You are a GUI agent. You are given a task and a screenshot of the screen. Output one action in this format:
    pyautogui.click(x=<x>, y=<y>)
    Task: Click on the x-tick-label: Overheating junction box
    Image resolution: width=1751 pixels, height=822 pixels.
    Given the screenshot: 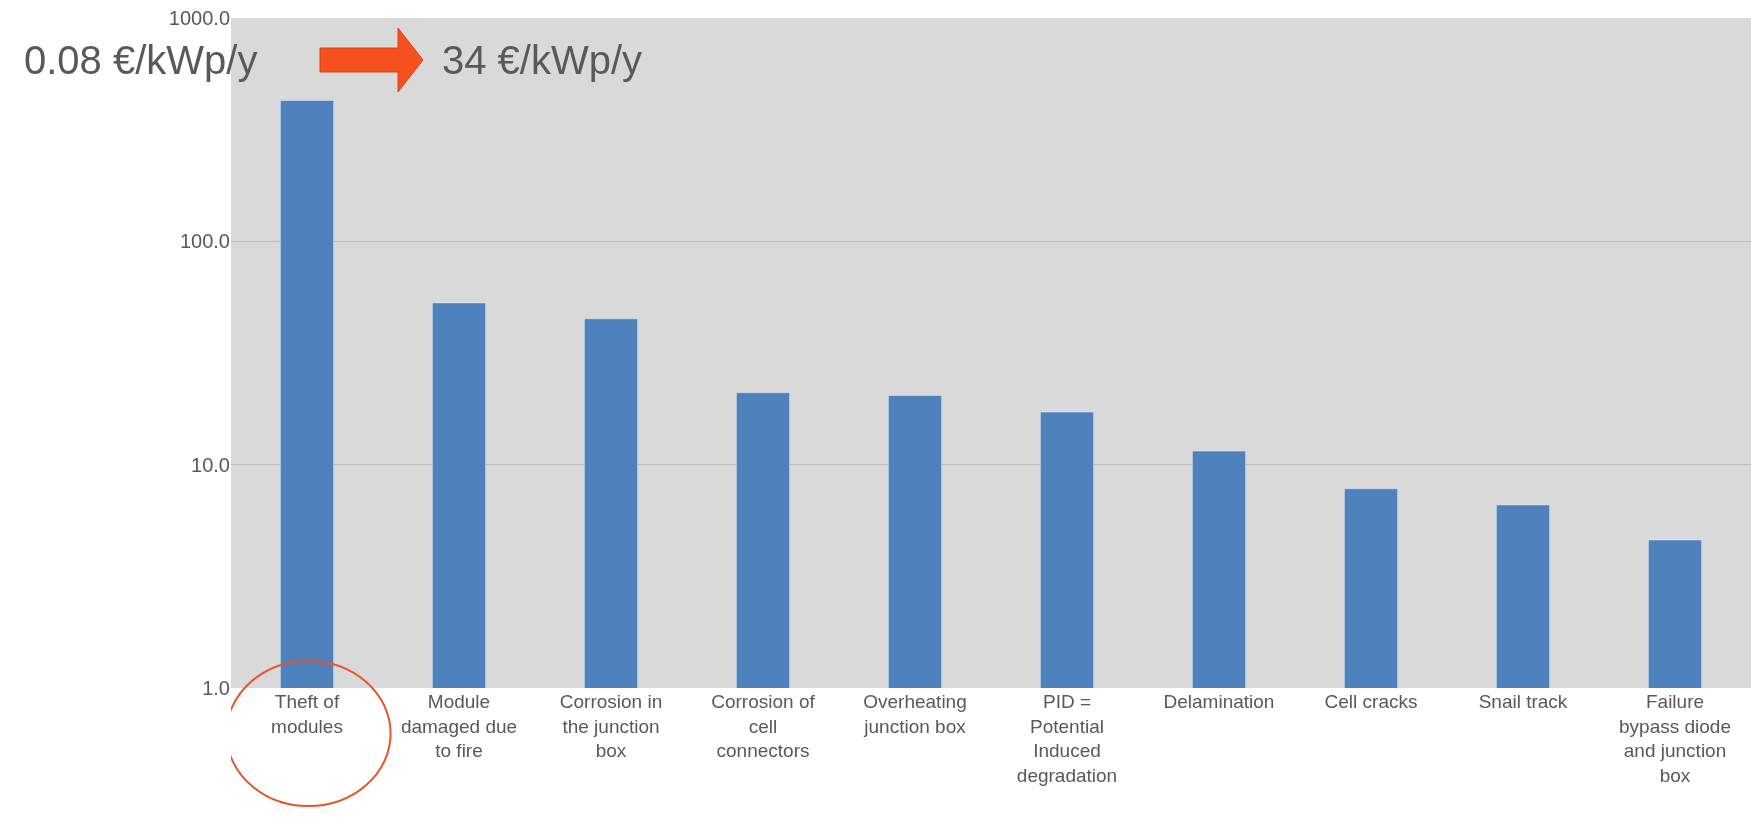 What is the action you would take?
    pyautogui.click(x=915, y=714)
    